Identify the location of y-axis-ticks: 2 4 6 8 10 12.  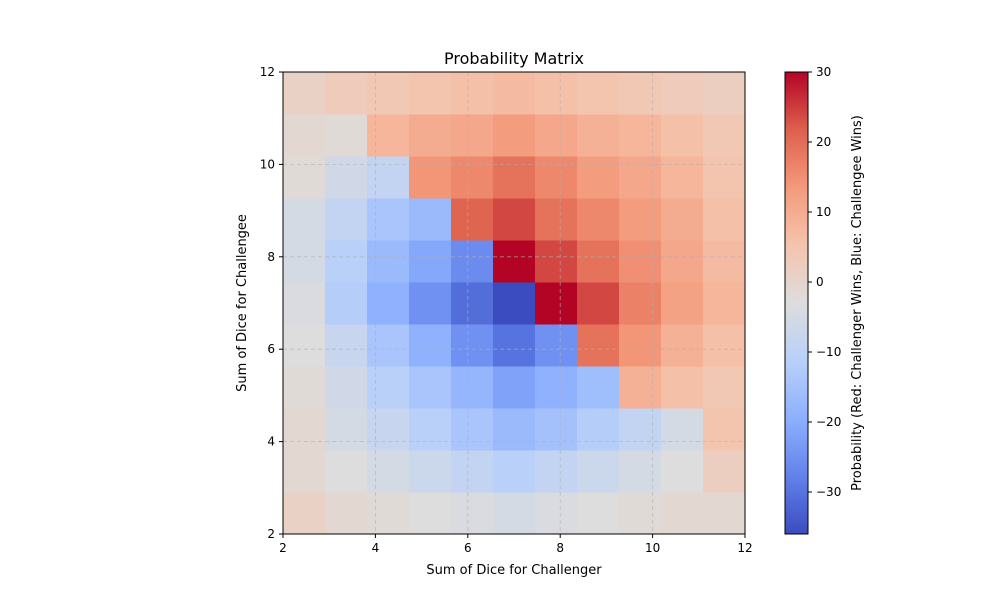
(271, 303).